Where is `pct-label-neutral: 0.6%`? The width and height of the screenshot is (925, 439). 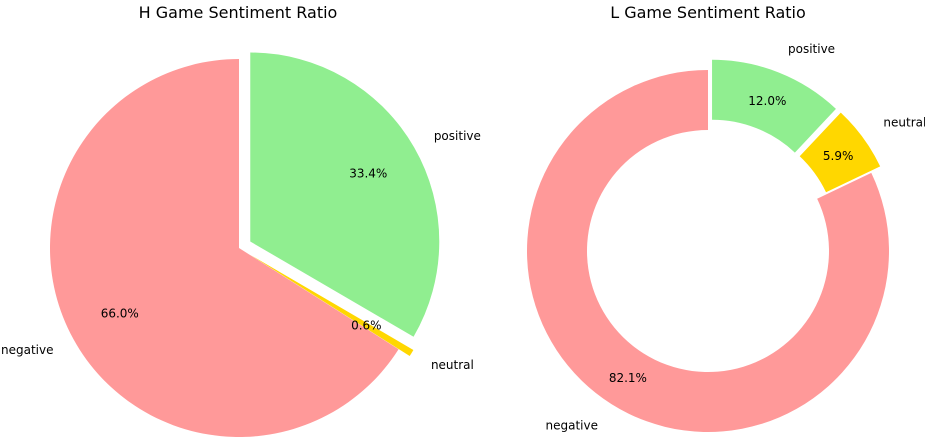
pct-label-neutral: 0.6% is located at coordinates (366, 325).